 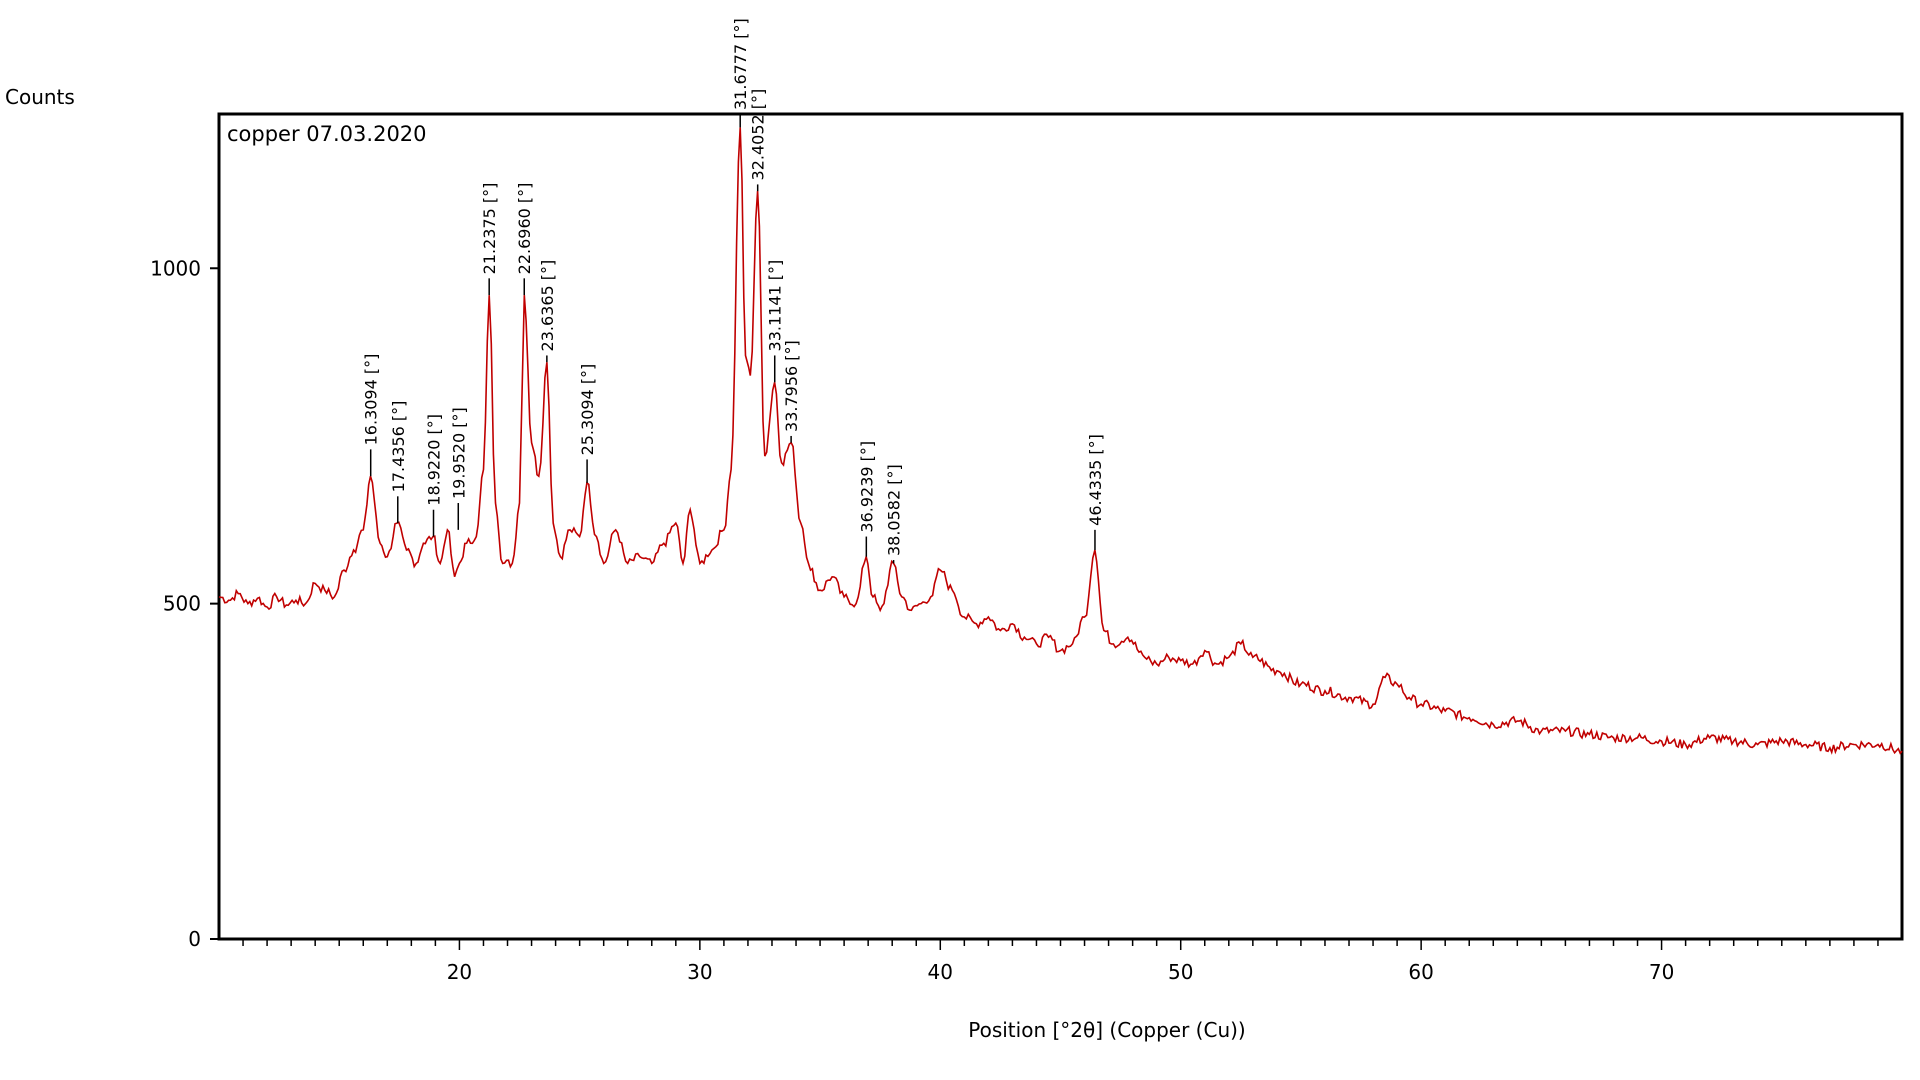 What do you see at coordinates (547, 306) in the screenshot?
I see `peak-label: 23.6365 [°]` at bounding box center [547, 306].